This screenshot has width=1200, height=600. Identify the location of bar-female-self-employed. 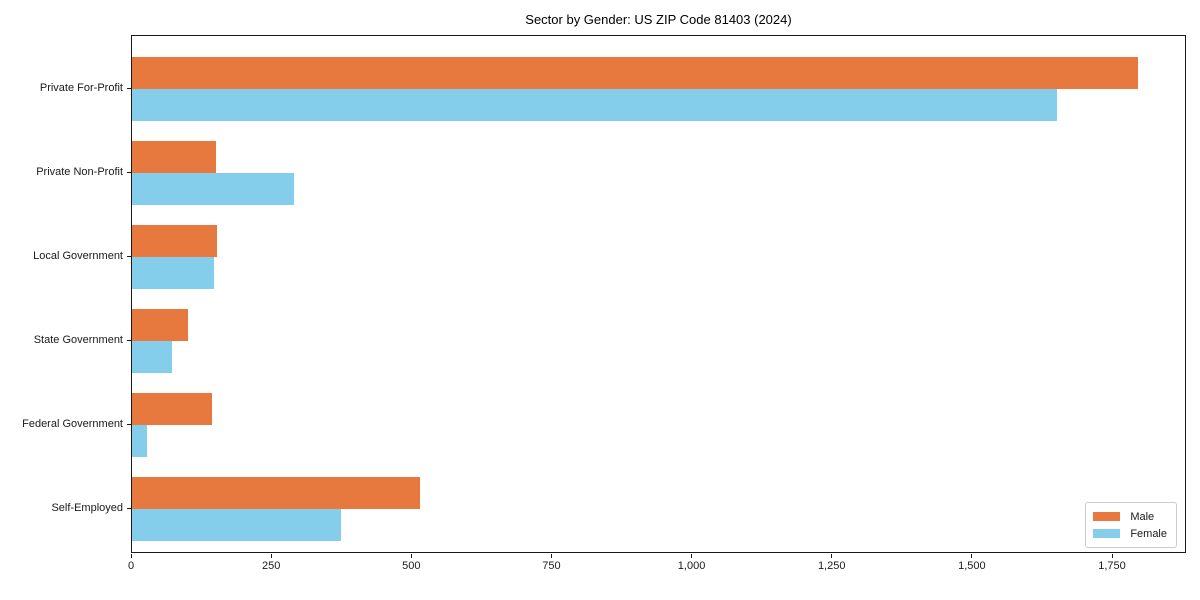
(236, 525).